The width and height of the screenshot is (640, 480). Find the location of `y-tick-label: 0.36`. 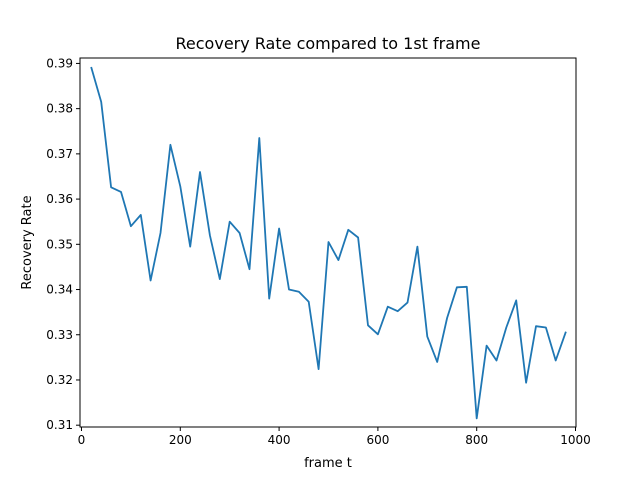

y-tick-label: 0.36 is located at coordinates (59, 199).